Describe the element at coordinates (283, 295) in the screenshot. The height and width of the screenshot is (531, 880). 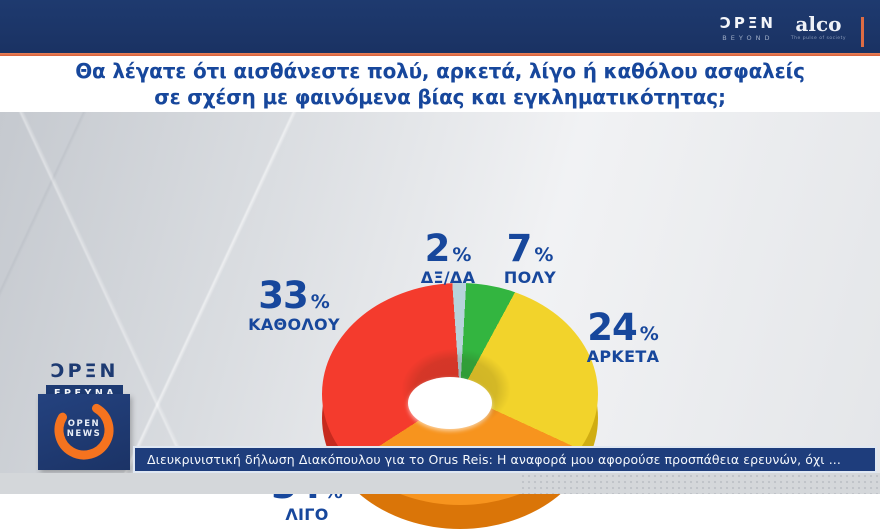
I see `slice-value-katholou: 33` at that location.